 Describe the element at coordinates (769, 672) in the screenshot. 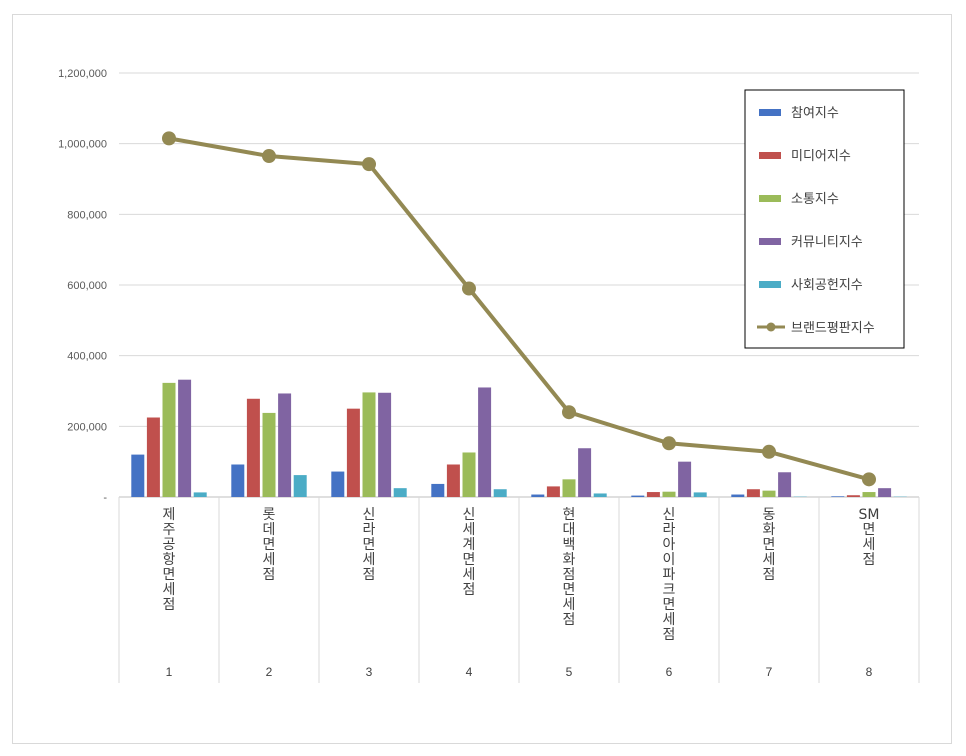

I see `rank-label-6: 7` at that location.